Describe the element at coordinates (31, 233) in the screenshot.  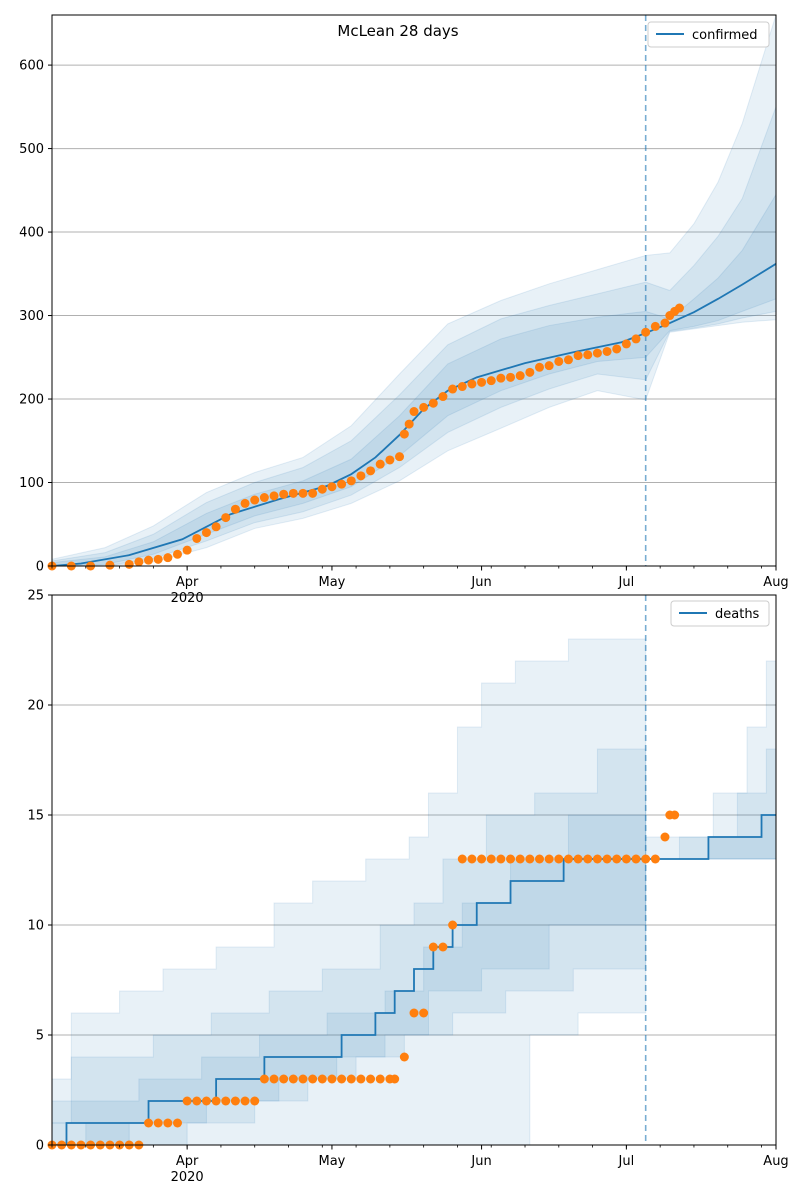
I see `y-tick-label-400: 400` at that location.